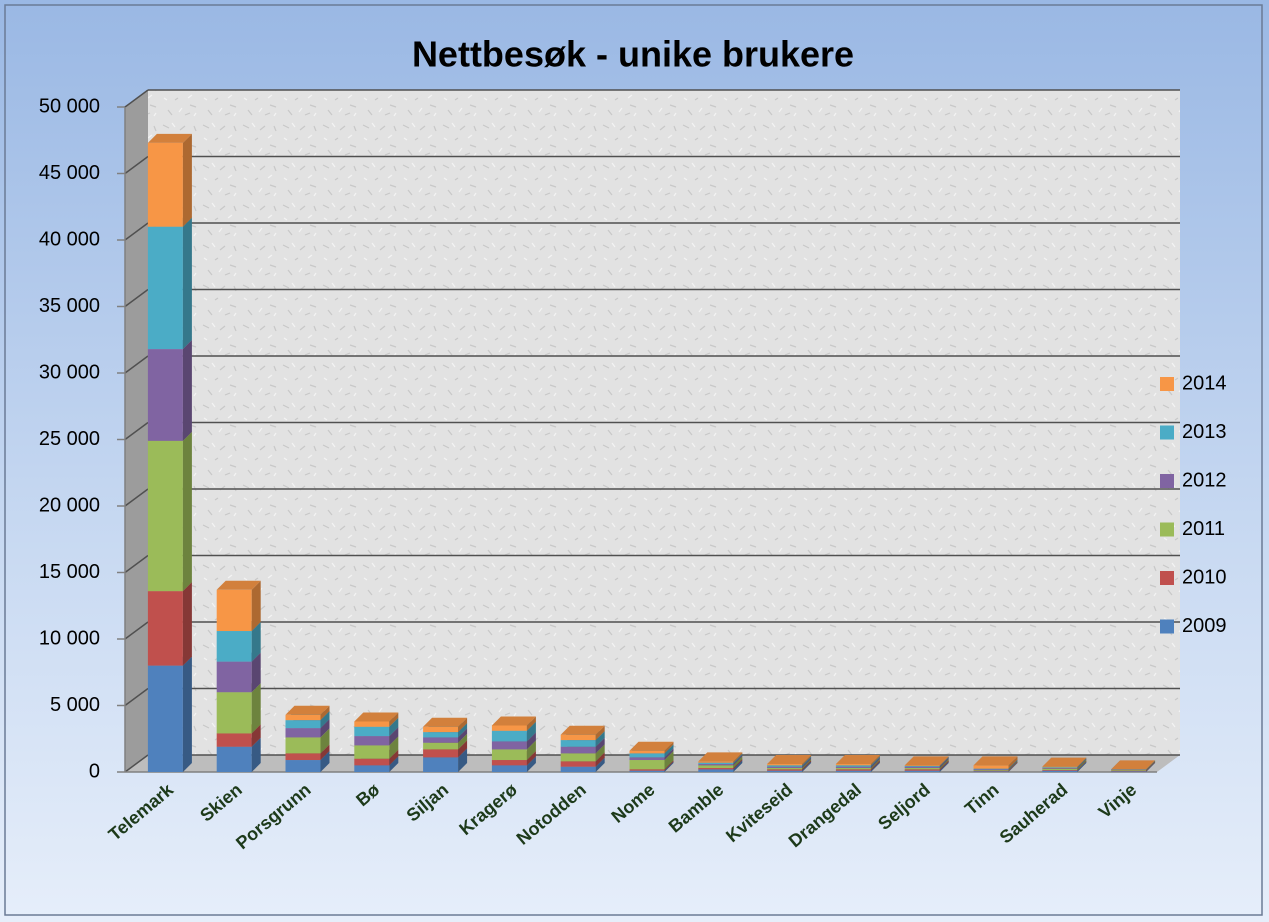  What do you see at coordinates (69, 572) in the screenshot?
I see `y-tick-label: 15 000` at bounding box center [69, 572].